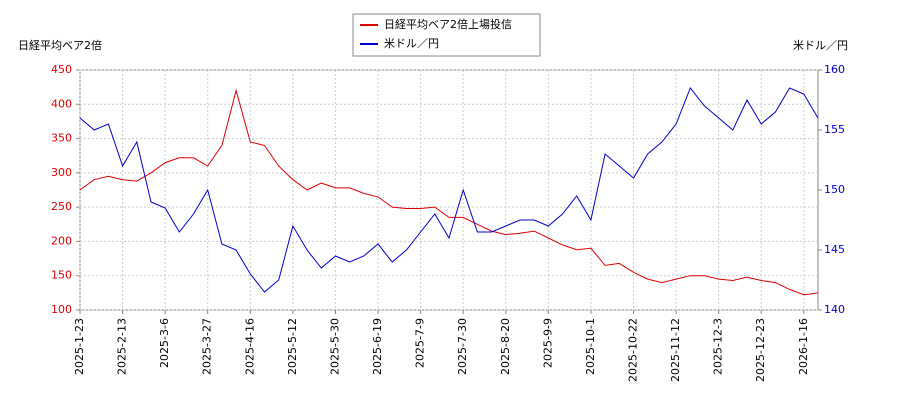 The image size is (900, 404). What do you see at coordinates (505, 346) in the screenshot?
I see `x-tick-label: 2025-8-20` at bounding box center [505, 346].